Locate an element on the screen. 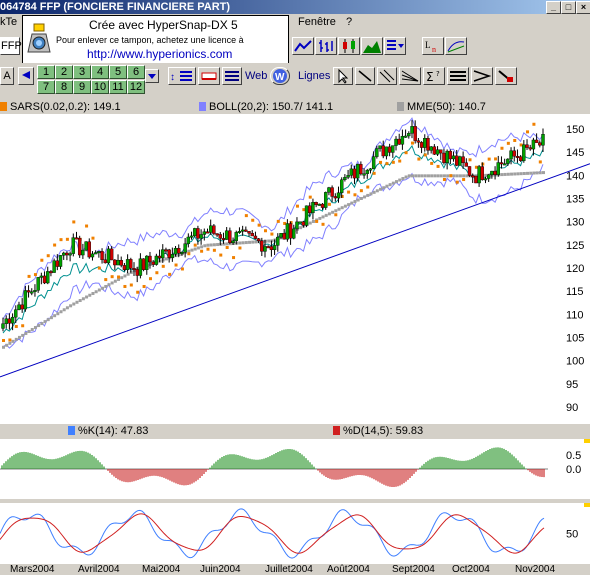  oscillator-chart: 0.50.0 is located at coordinates (295, 469).